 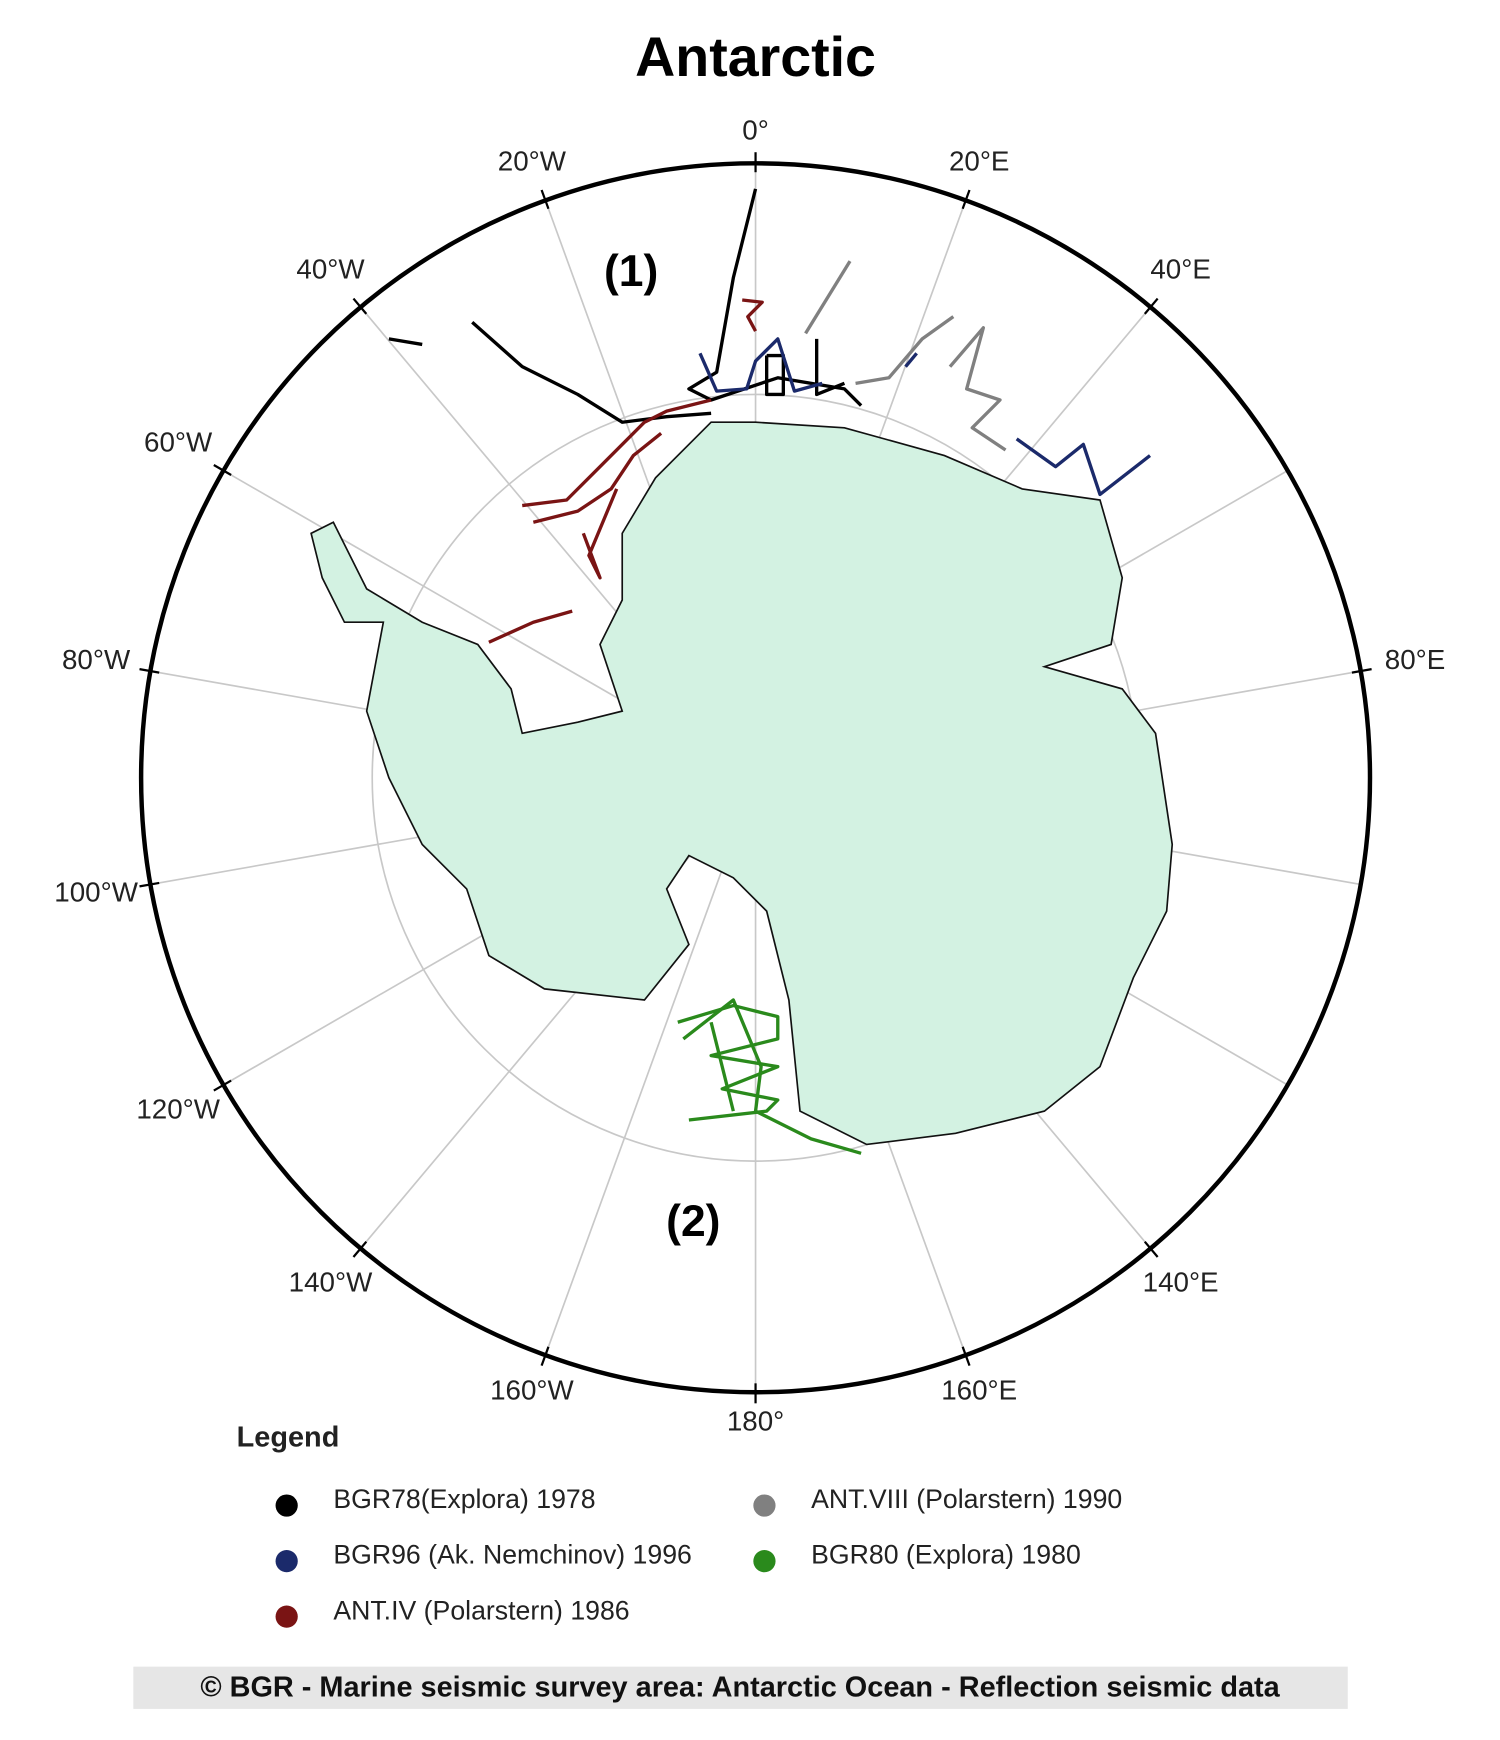 What do you see at coordinates (647, 1076) in the screenshot?
I see `meridian` at bounding box center [647, 1076].